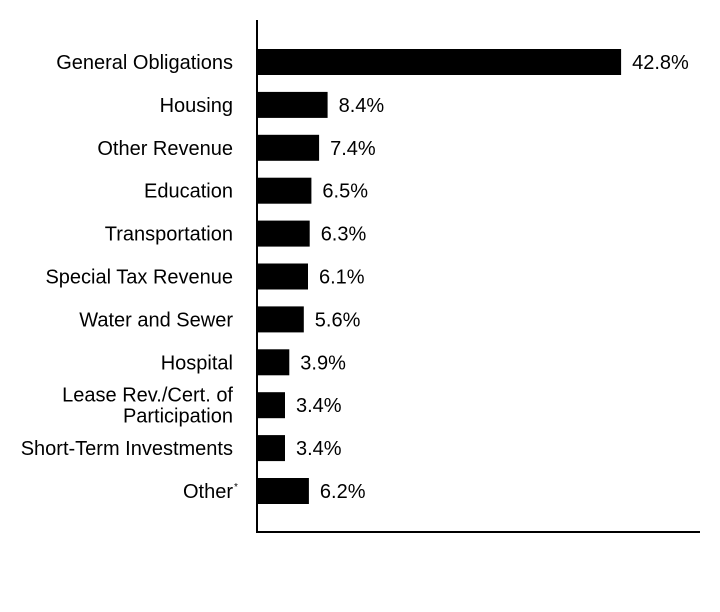 This screenshot has height=612, width=720. What do you see at coordinates (156, 320) in the screenshot?
I see `category-label: Water and Sewer` at bounding box center [156, 320].